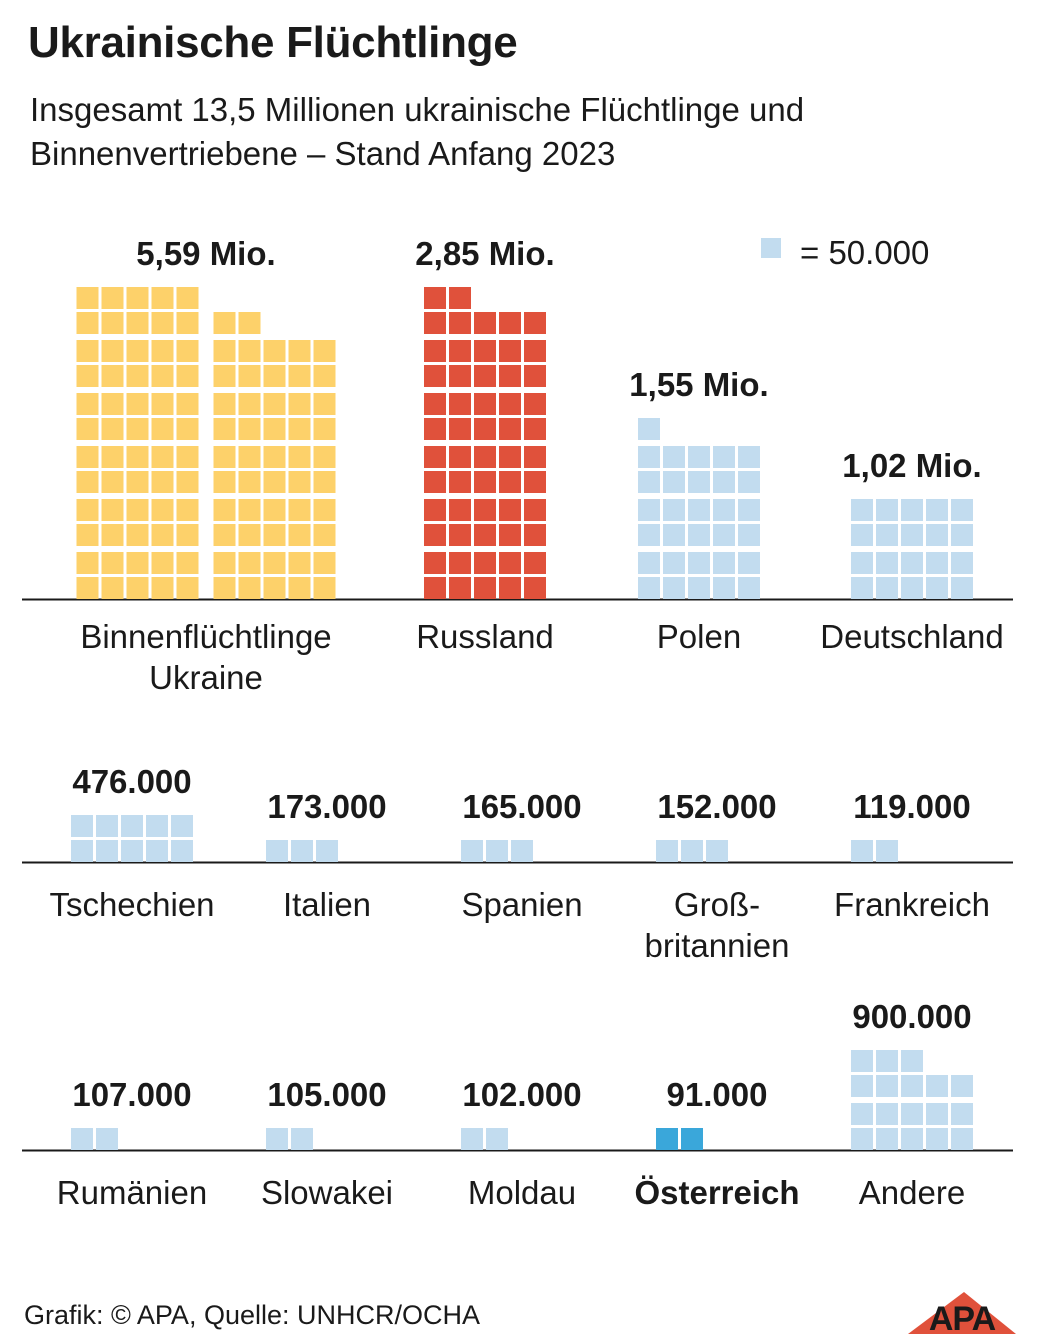 The width and height of the screenshot is (1039, 1338). What do you see at coordinates (521, 1094) in the screenshot?
I see `value-label-moldau: 102.000` at bounding box center [521, 1094].